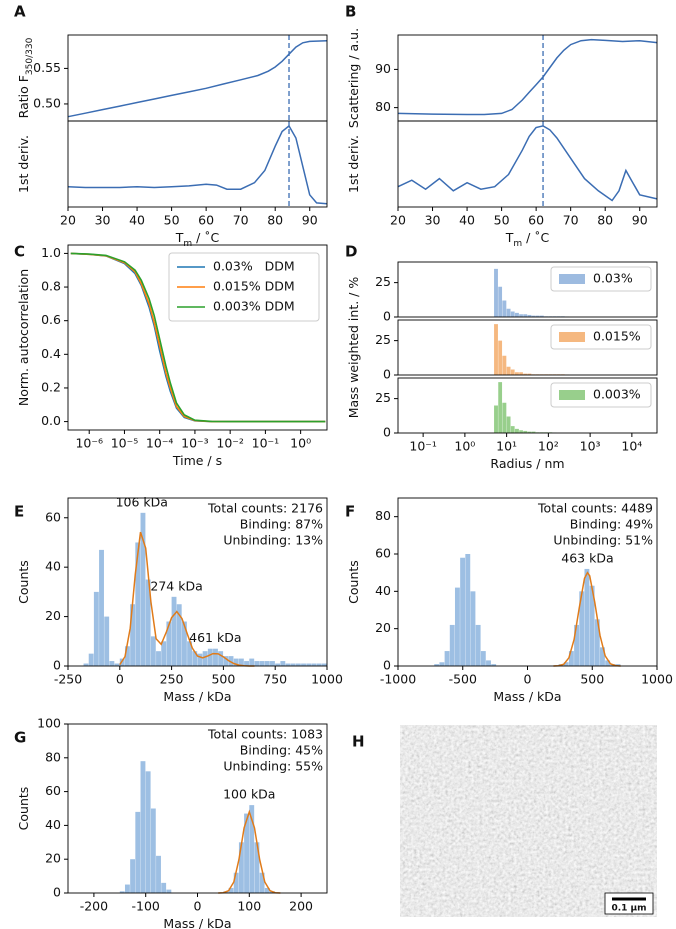 This screenshot has height=929, width=676. What do you see at coordinates (51, 420) in the screenshot?
I see `y-tick-label: 0.0` at bounding box center [51, 420].